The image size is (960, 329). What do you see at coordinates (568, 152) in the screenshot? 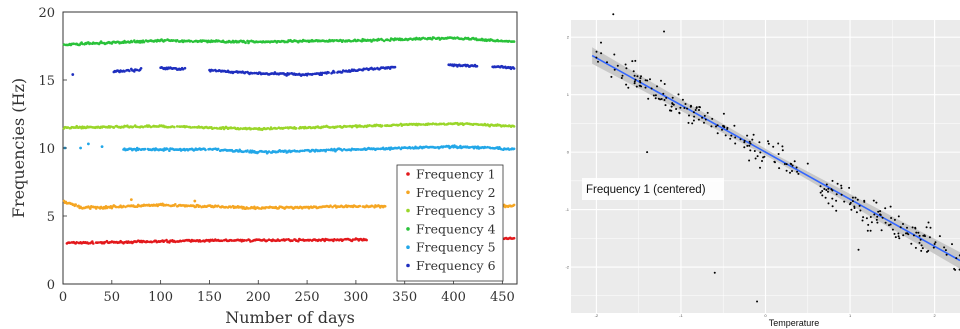
I see `y-tick-label: 0` at bounding box center [568, 152].